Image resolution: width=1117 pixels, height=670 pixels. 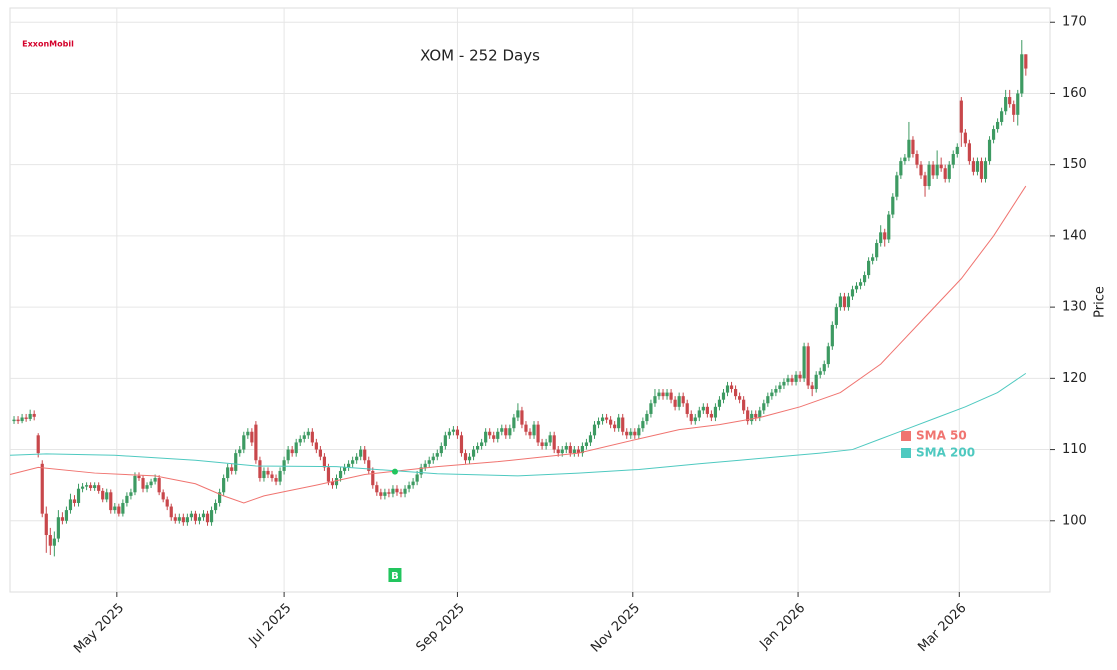 What do you see at coordinates (394, 471) in the screenshot?
I see `signal-dot` at bounding box center [394, 471].